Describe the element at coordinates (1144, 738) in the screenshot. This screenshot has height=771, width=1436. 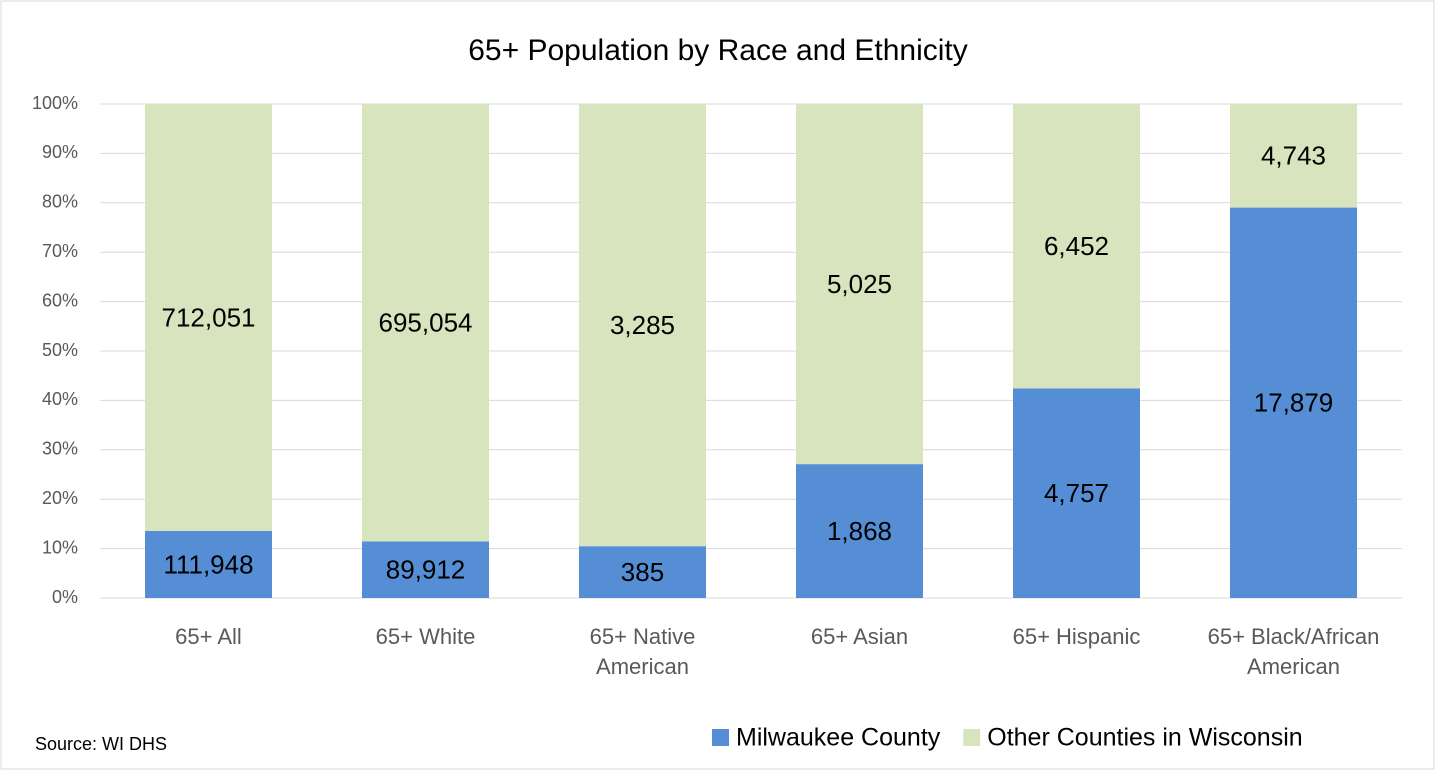
I see `legend-label: Other Counties in Wisconsin` at that location.